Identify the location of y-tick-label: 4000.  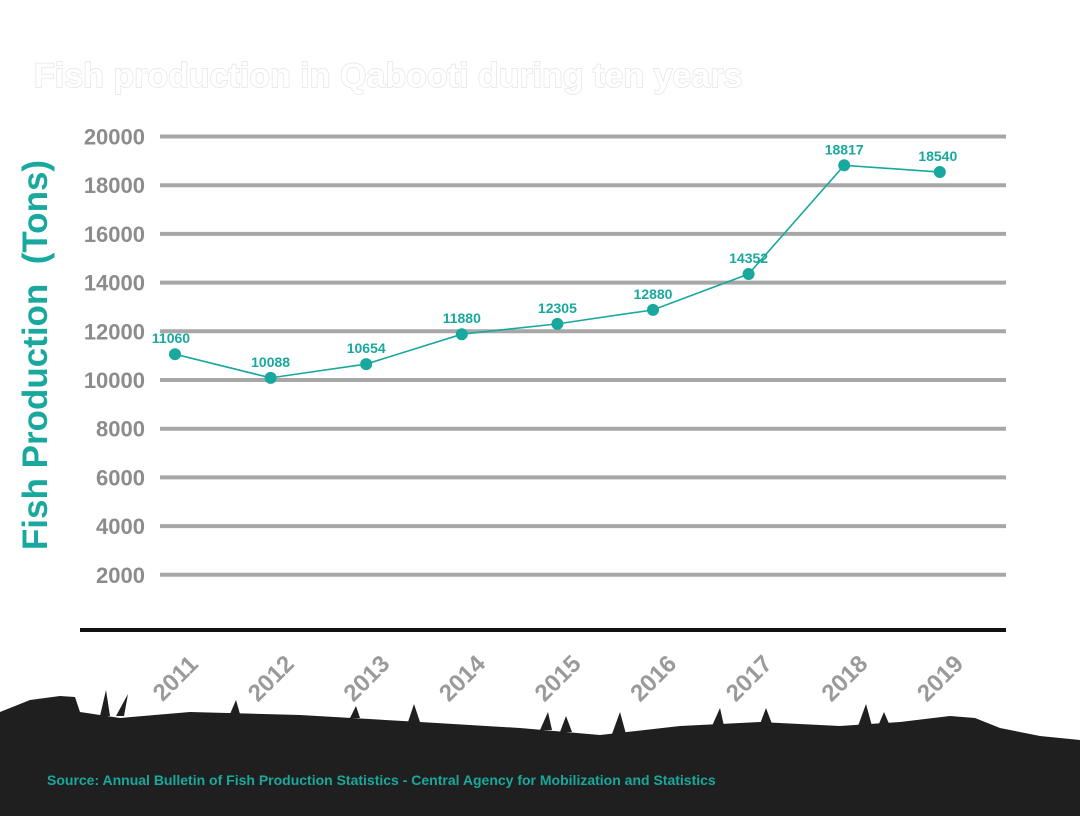
(120, 526).